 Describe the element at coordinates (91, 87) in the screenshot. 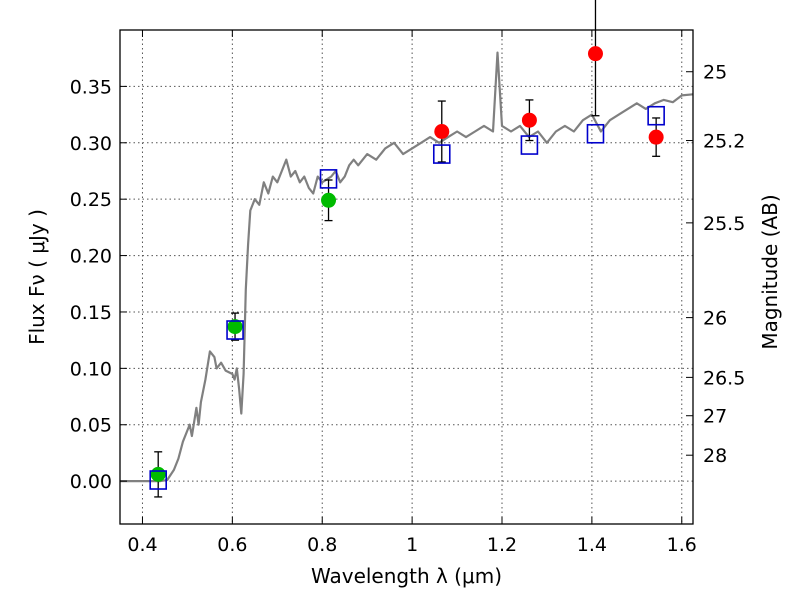

I see `y-tick-label: 0.35` at that location.